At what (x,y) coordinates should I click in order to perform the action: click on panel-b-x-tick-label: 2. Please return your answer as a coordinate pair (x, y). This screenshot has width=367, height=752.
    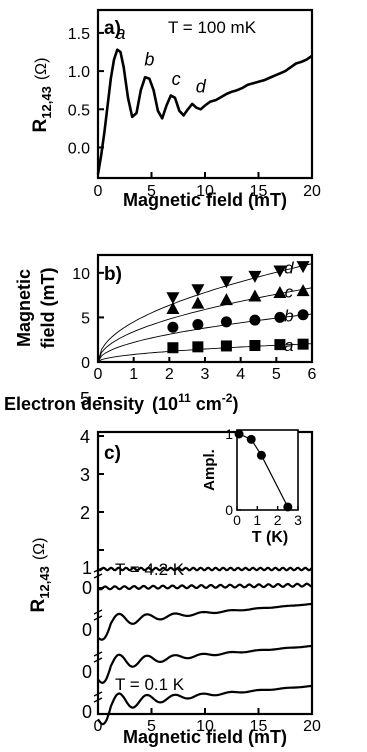
    Looking at the image, I should click on (169, 374).